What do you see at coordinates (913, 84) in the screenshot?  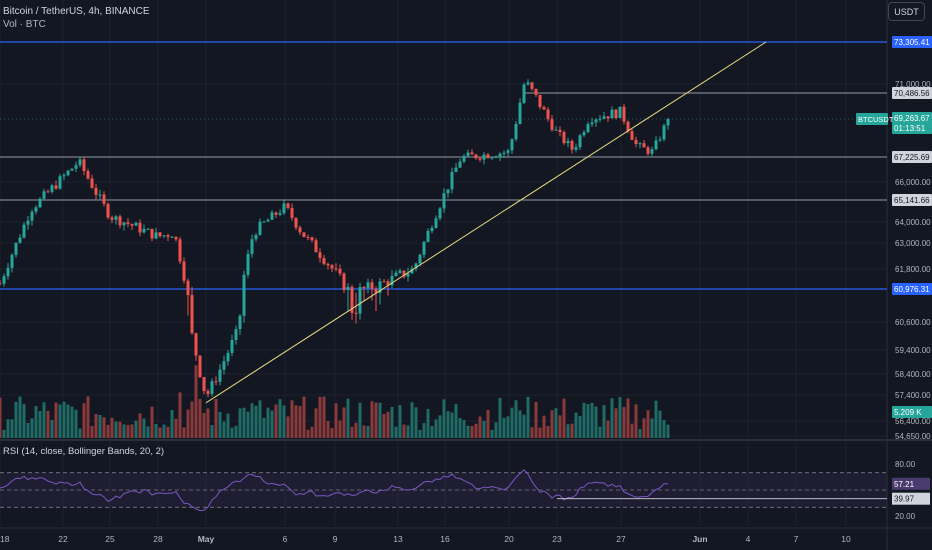 I see `price-tick: 71,000.00` at bounding box center [913, 84].